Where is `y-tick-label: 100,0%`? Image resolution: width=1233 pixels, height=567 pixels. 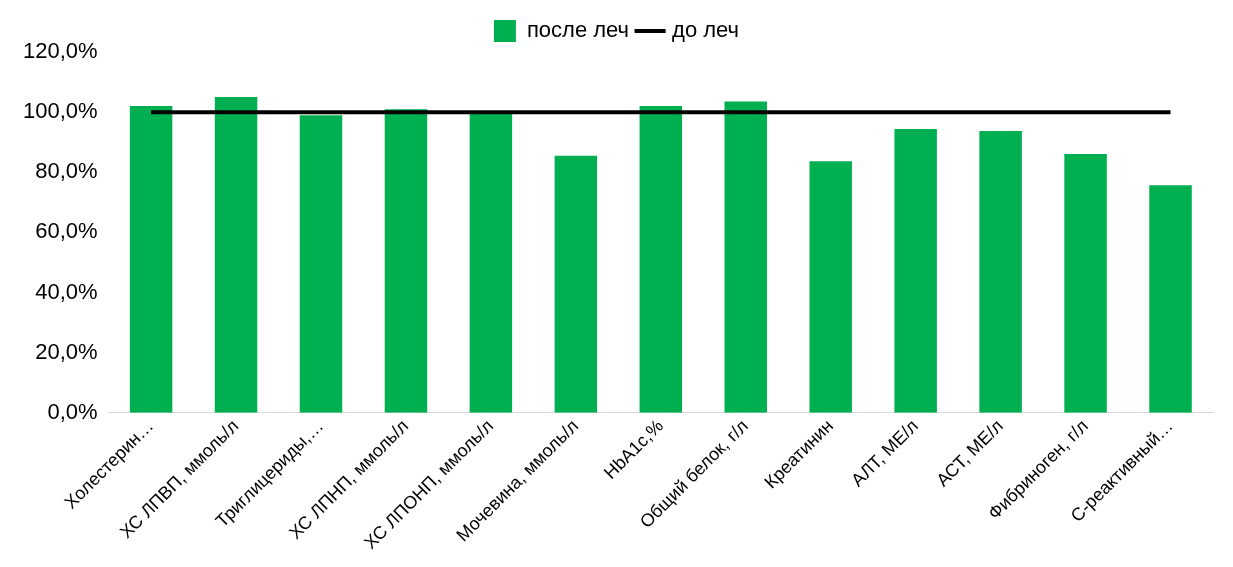 y-tick-label: 100,0% is located at coordinates (60, 111).